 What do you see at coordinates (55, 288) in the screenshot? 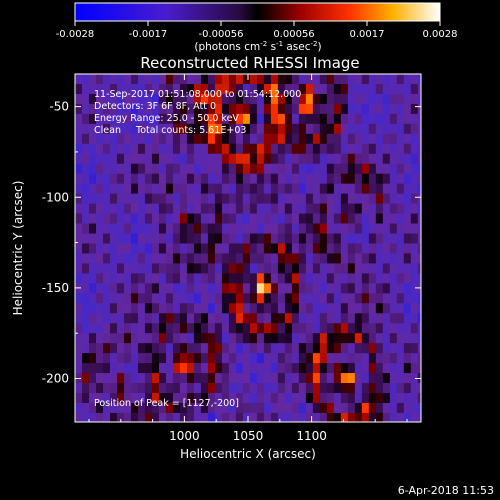
I see `y-tick-label: -150` at bounding box center [55, 288].